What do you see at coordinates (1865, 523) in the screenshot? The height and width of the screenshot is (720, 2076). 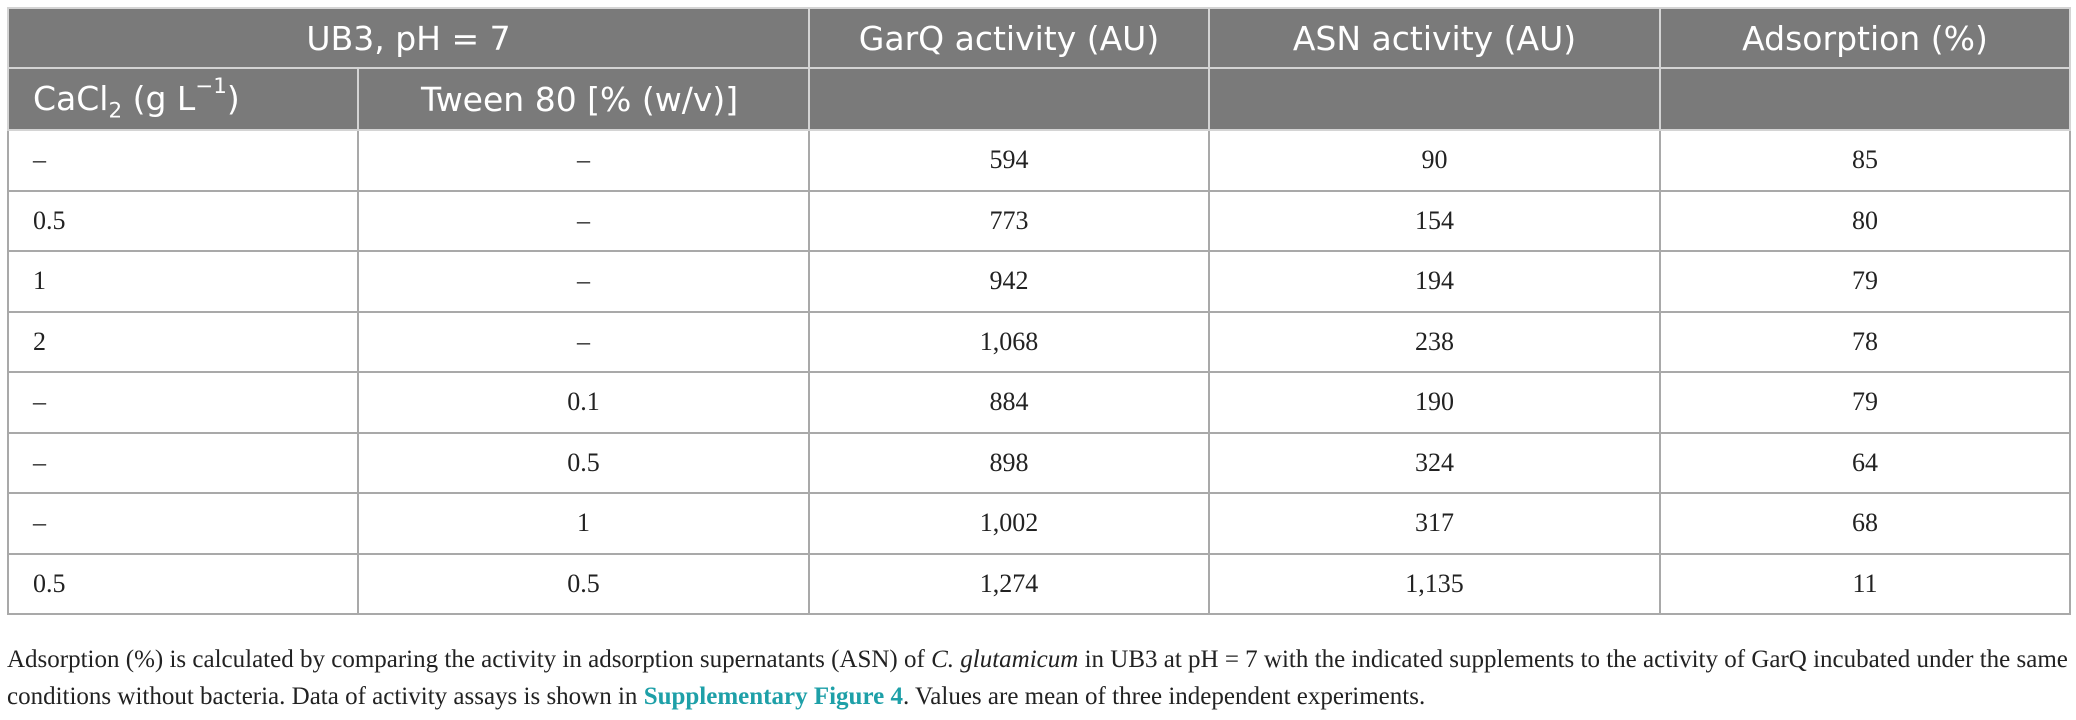 I see `cell-adsorption: 68` at bounding box center [1865, 523].